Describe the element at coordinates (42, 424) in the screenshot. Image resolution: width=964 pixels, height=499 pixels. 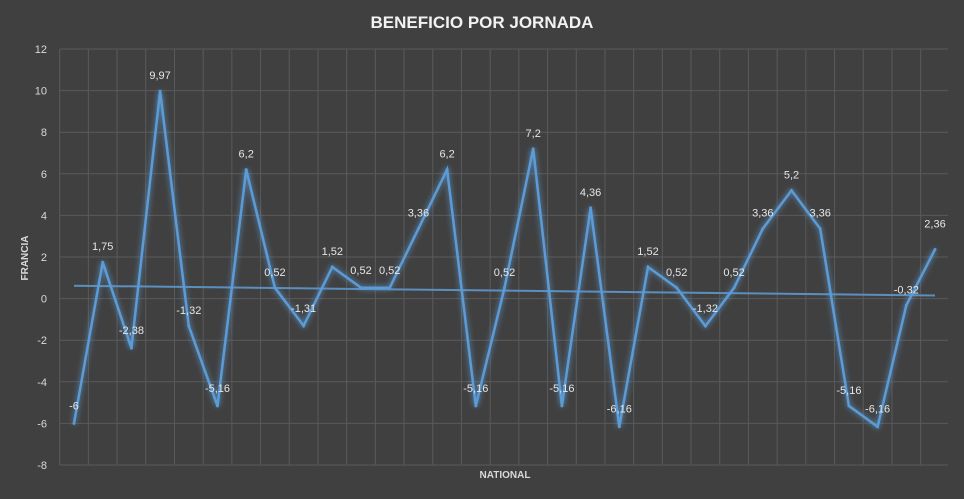
I see `y-tick-label: -6` at that location.